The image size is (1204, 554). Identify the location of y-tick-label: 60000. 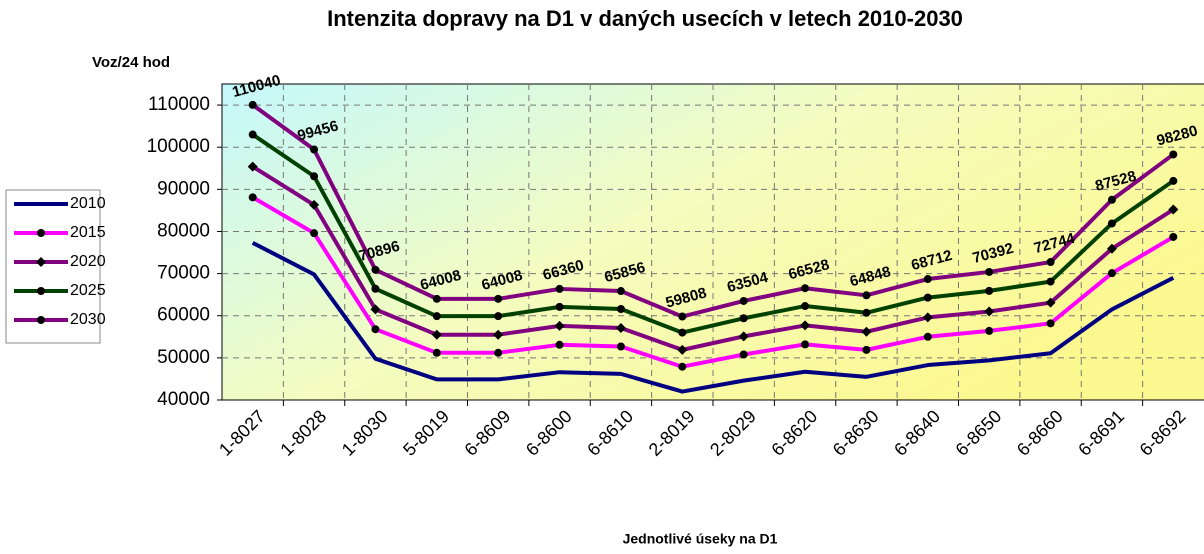
(183, 315).